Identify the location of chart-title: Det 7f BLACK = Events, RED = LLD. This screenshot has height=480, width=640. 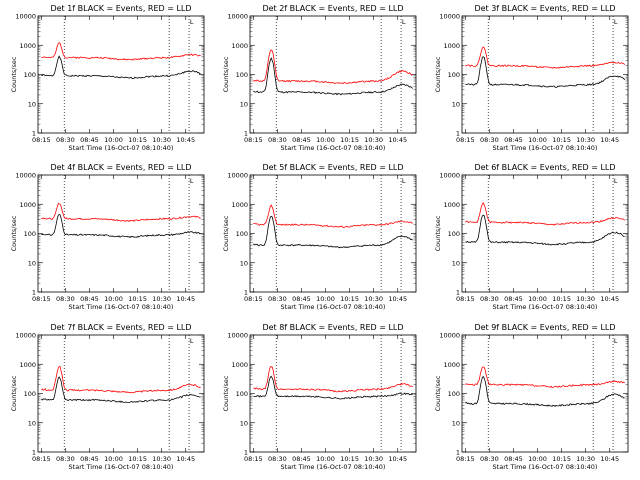
(120, 327).